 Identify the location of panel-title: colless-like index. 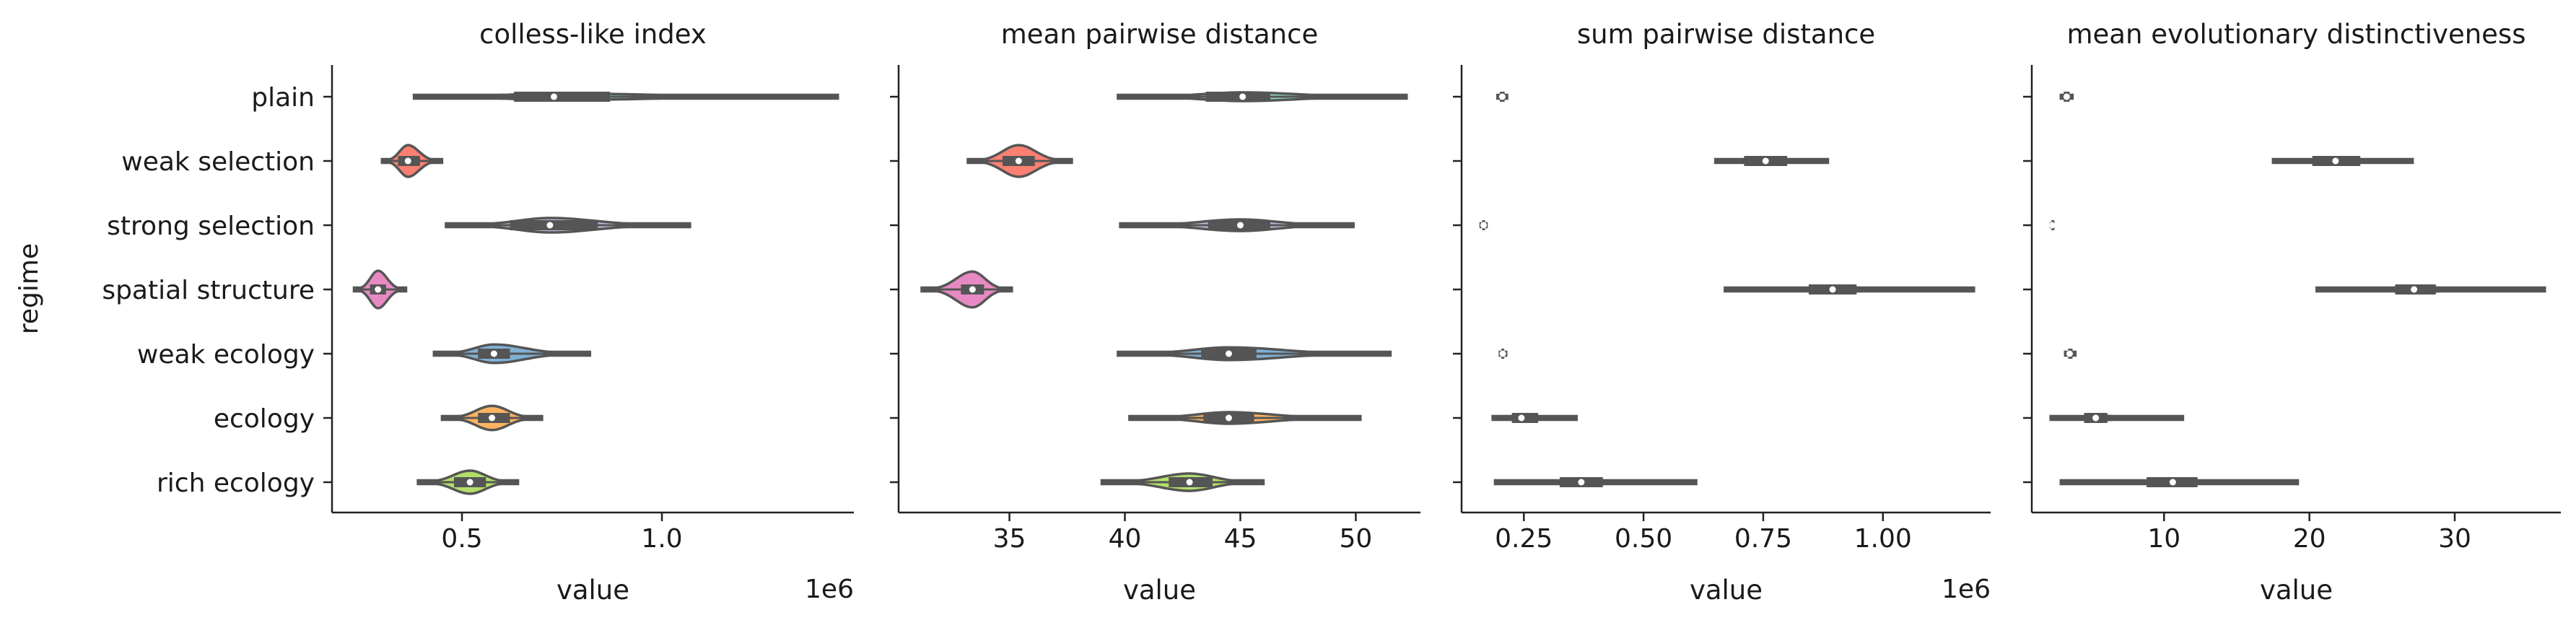
(593, 34).